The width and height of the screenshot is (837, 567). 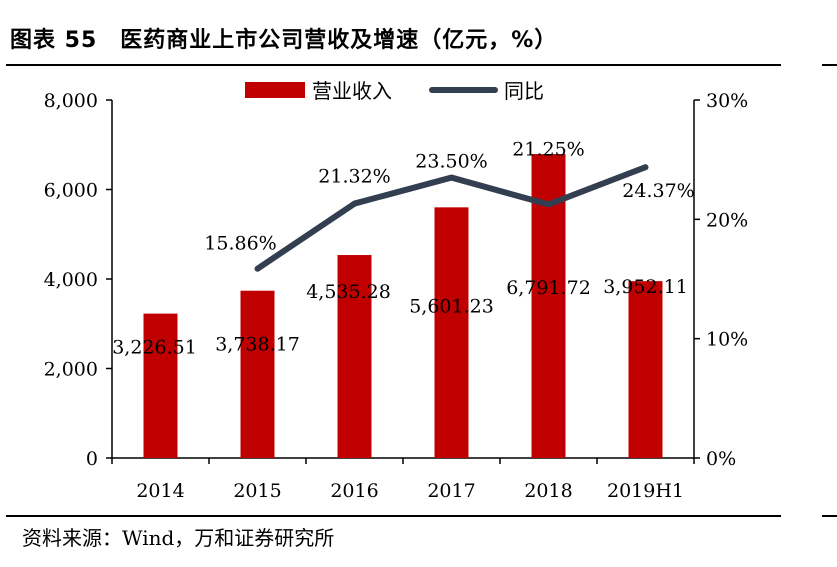 I want to click on left-axis: 0 2,000 4,000 6,000 8,000, so click(x=78, y=280).